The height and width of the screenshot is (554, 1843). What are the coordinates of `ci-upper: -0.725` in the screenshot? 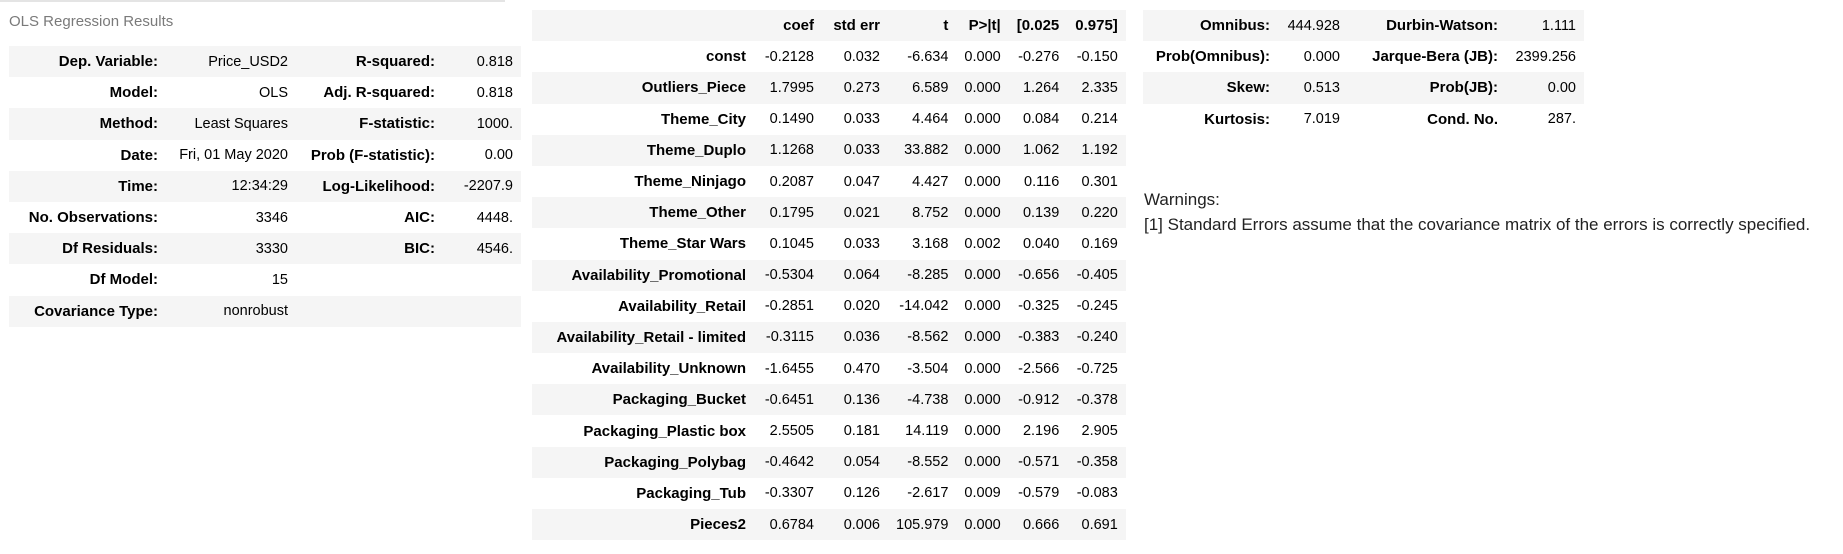 It's located at (1097, 368).